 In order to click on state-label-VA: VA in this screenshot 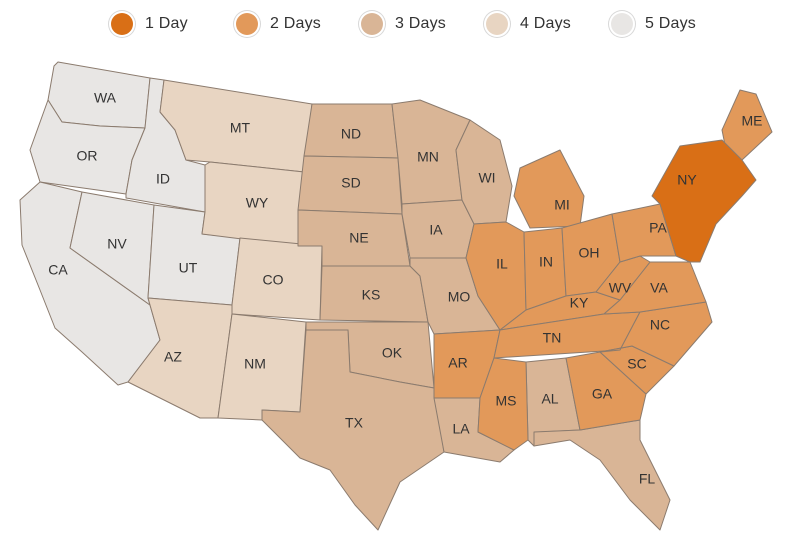, I will do `click(659, 288)`.